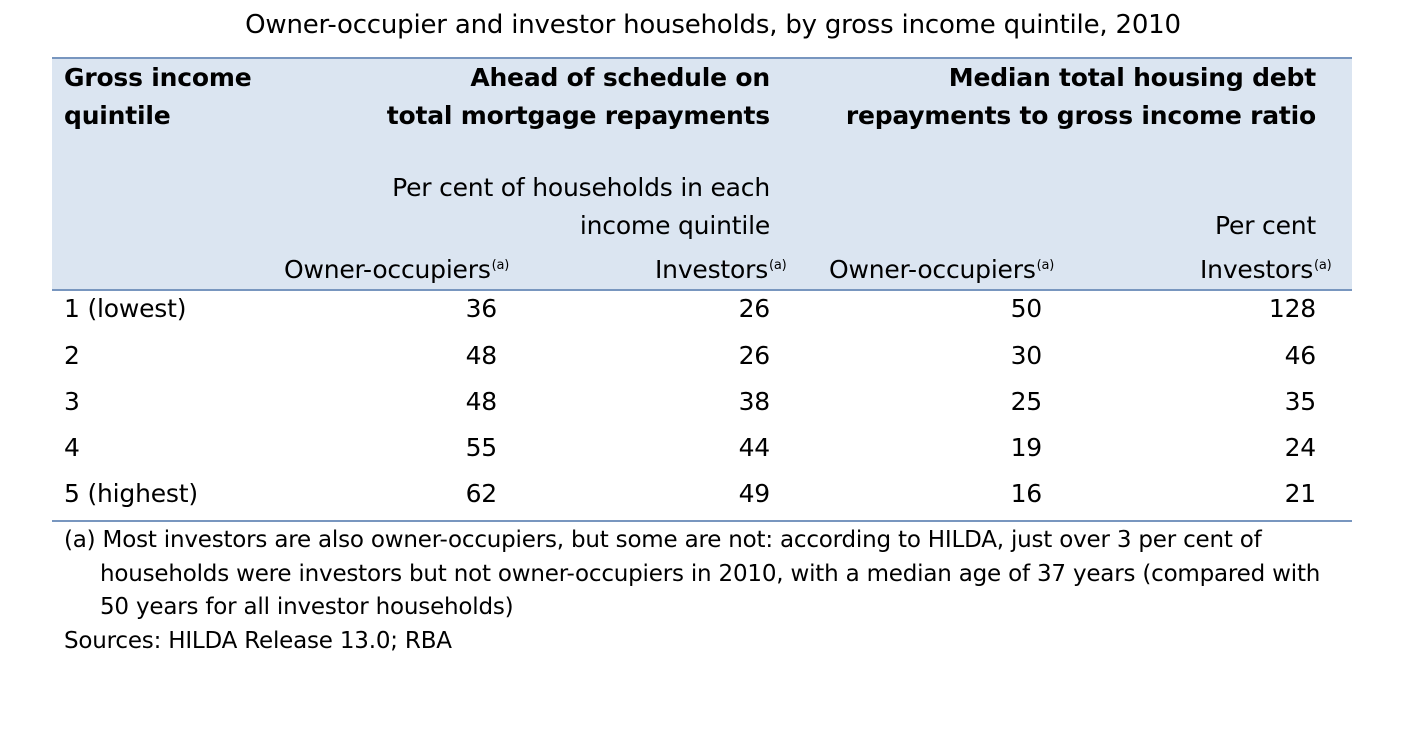 The width and height of the screenshot is (1426, 752). Describe the element at coordinates (1026, 447) in the screenshot. I see `cell-median-owner: 19` at that location.